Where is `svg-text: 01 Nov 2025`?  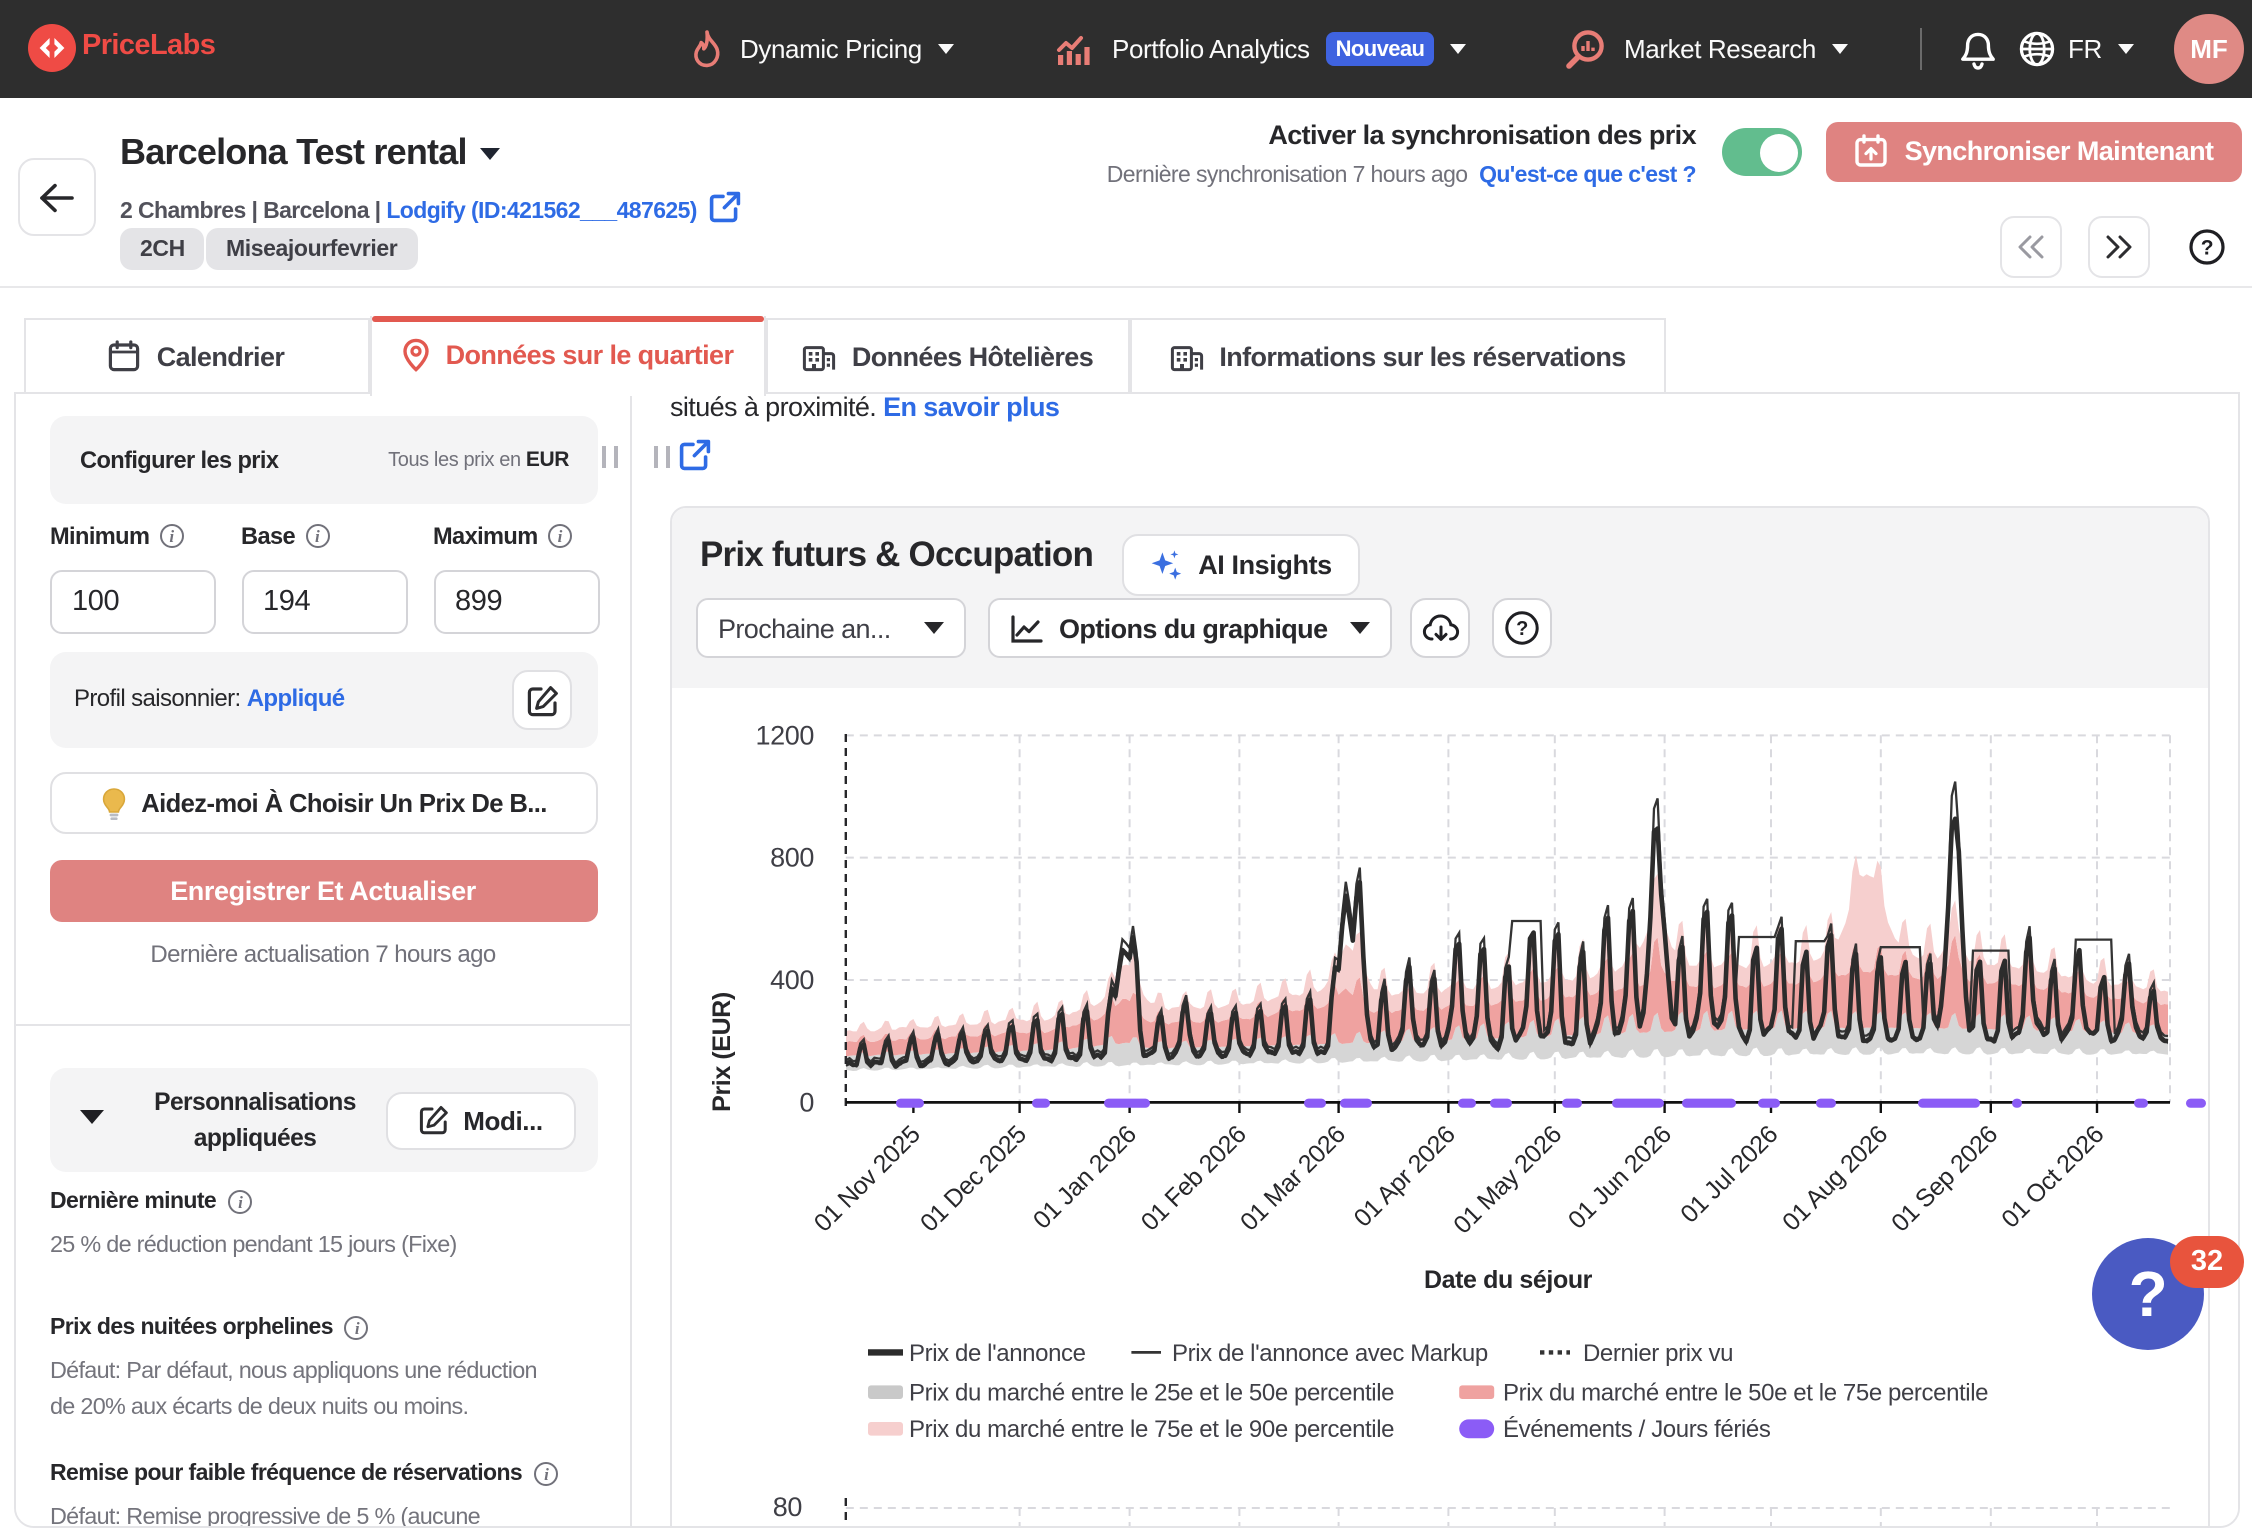
svg-text: 01 Nov 2025 is located at coordinates (867, 1178).